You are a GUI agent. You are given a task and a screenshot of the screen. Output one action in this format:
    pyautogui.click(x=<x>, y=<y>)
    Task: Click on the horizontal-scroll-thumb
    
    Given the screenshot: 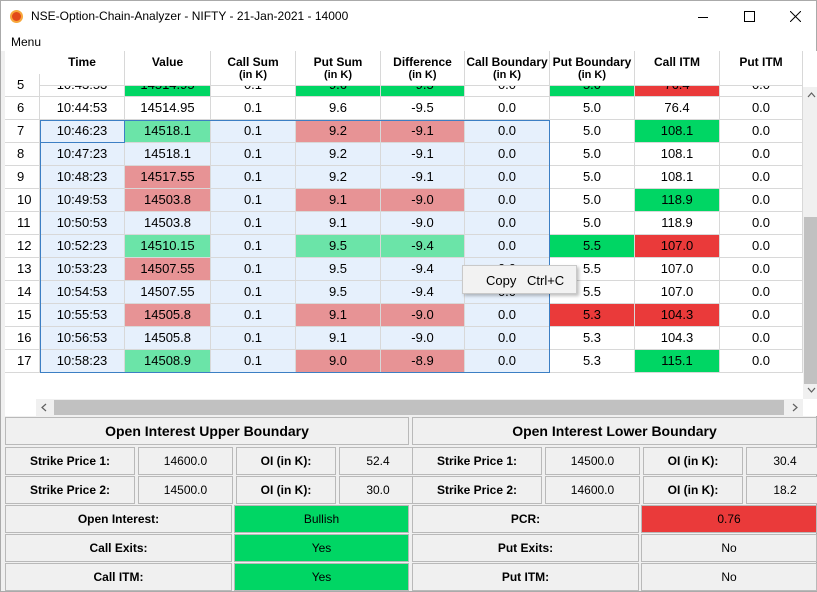 What is the action you would take?
    pyautogui.click(x=419, y=407)
    